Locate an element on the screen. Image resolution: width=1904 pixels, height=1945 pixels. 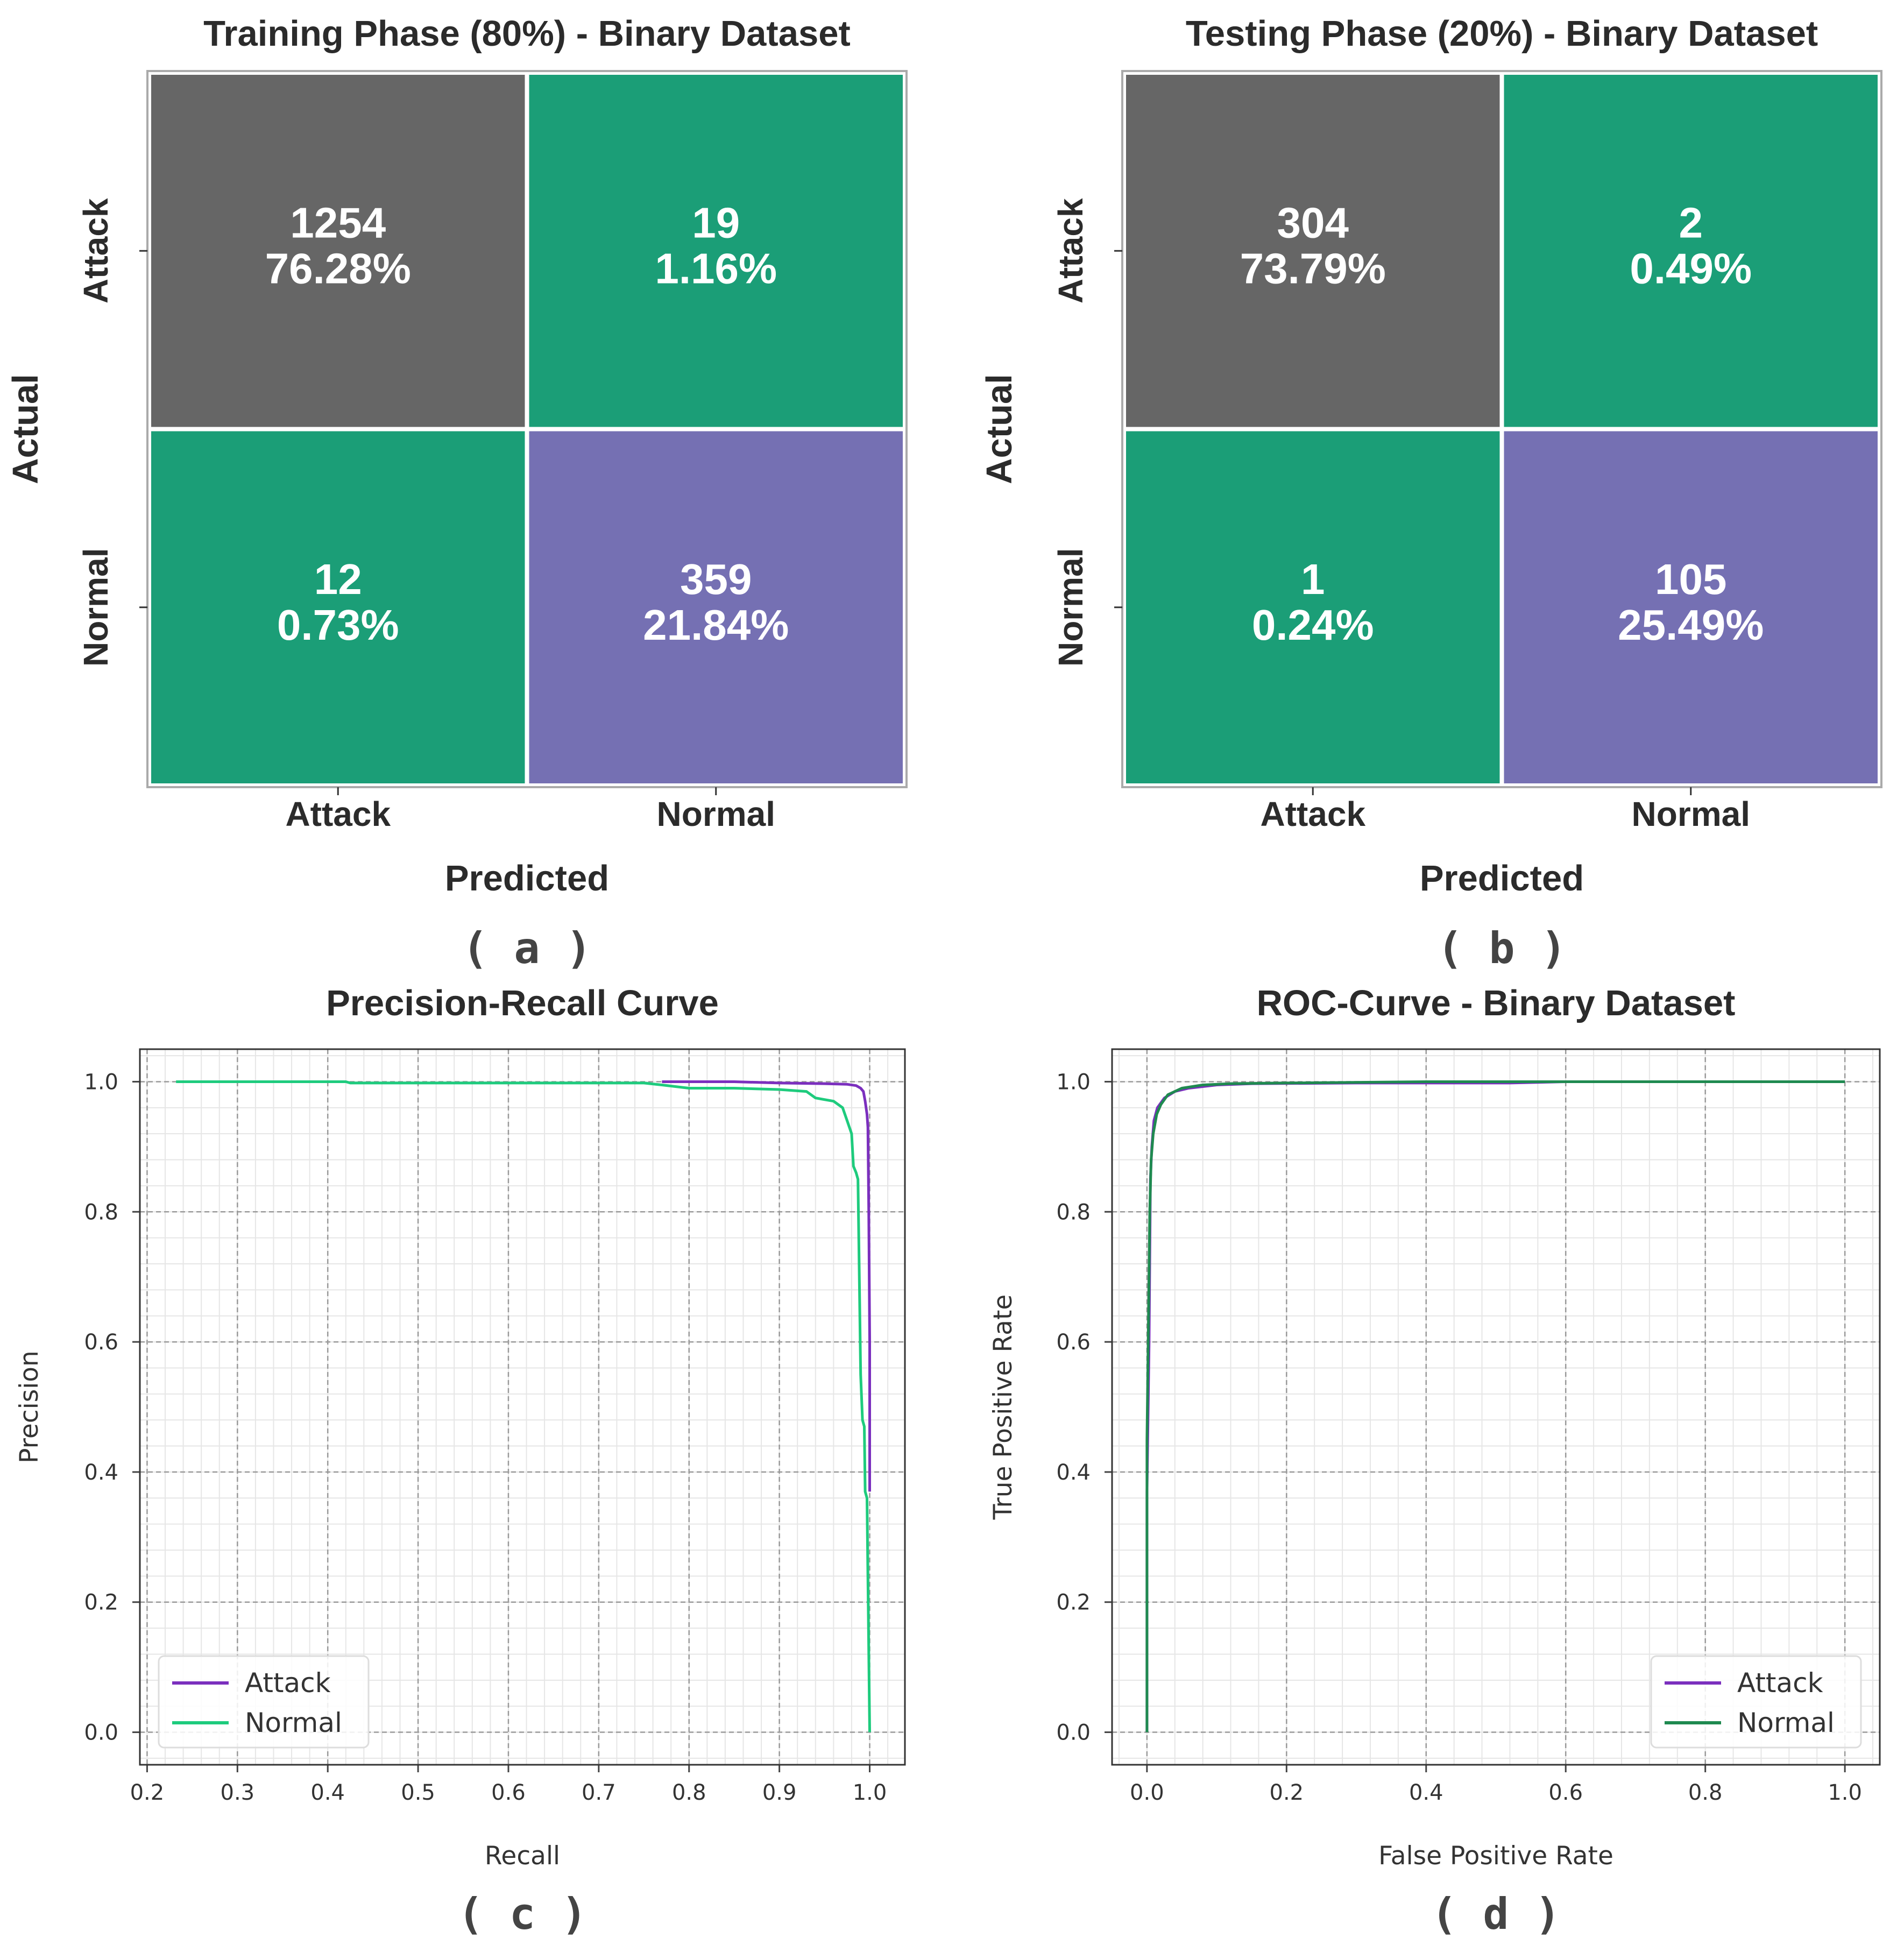
cell-count: 12 is located at coordinates (338, 579).